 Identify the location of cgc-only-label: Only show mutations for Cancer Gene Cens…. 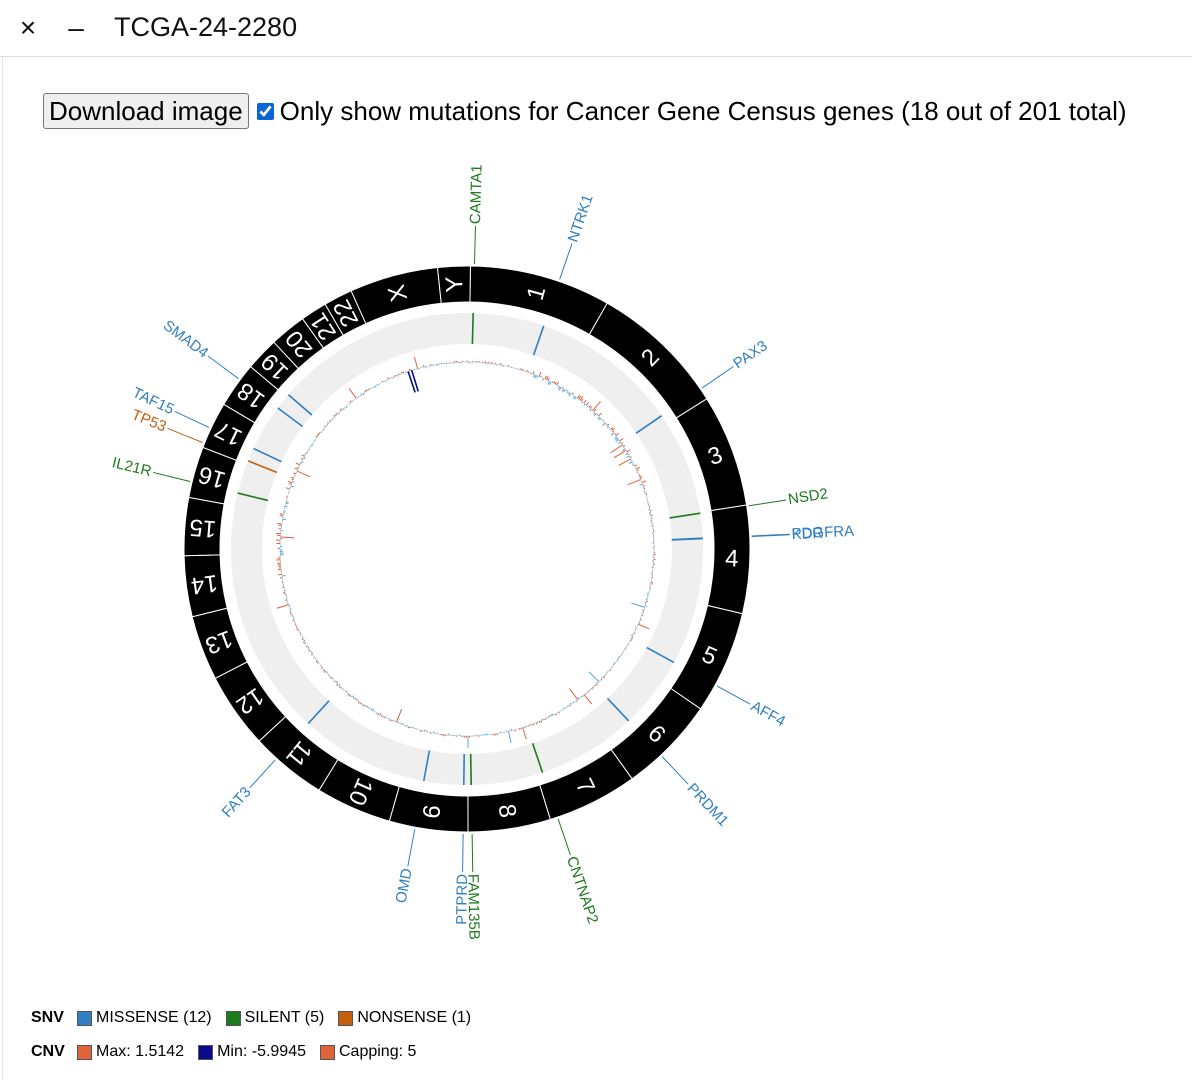
(703, 110).